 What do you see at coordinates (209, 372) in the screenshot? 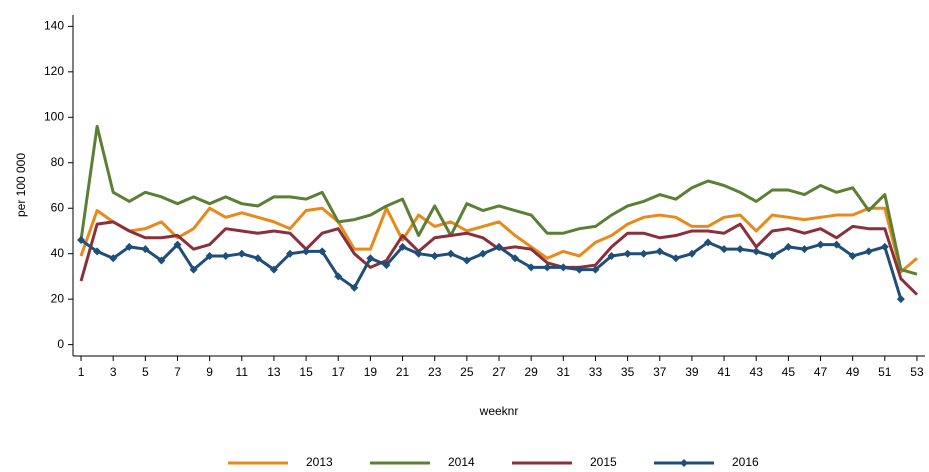
I see `x-tick-label: 9` at bounding box center [209, 372].